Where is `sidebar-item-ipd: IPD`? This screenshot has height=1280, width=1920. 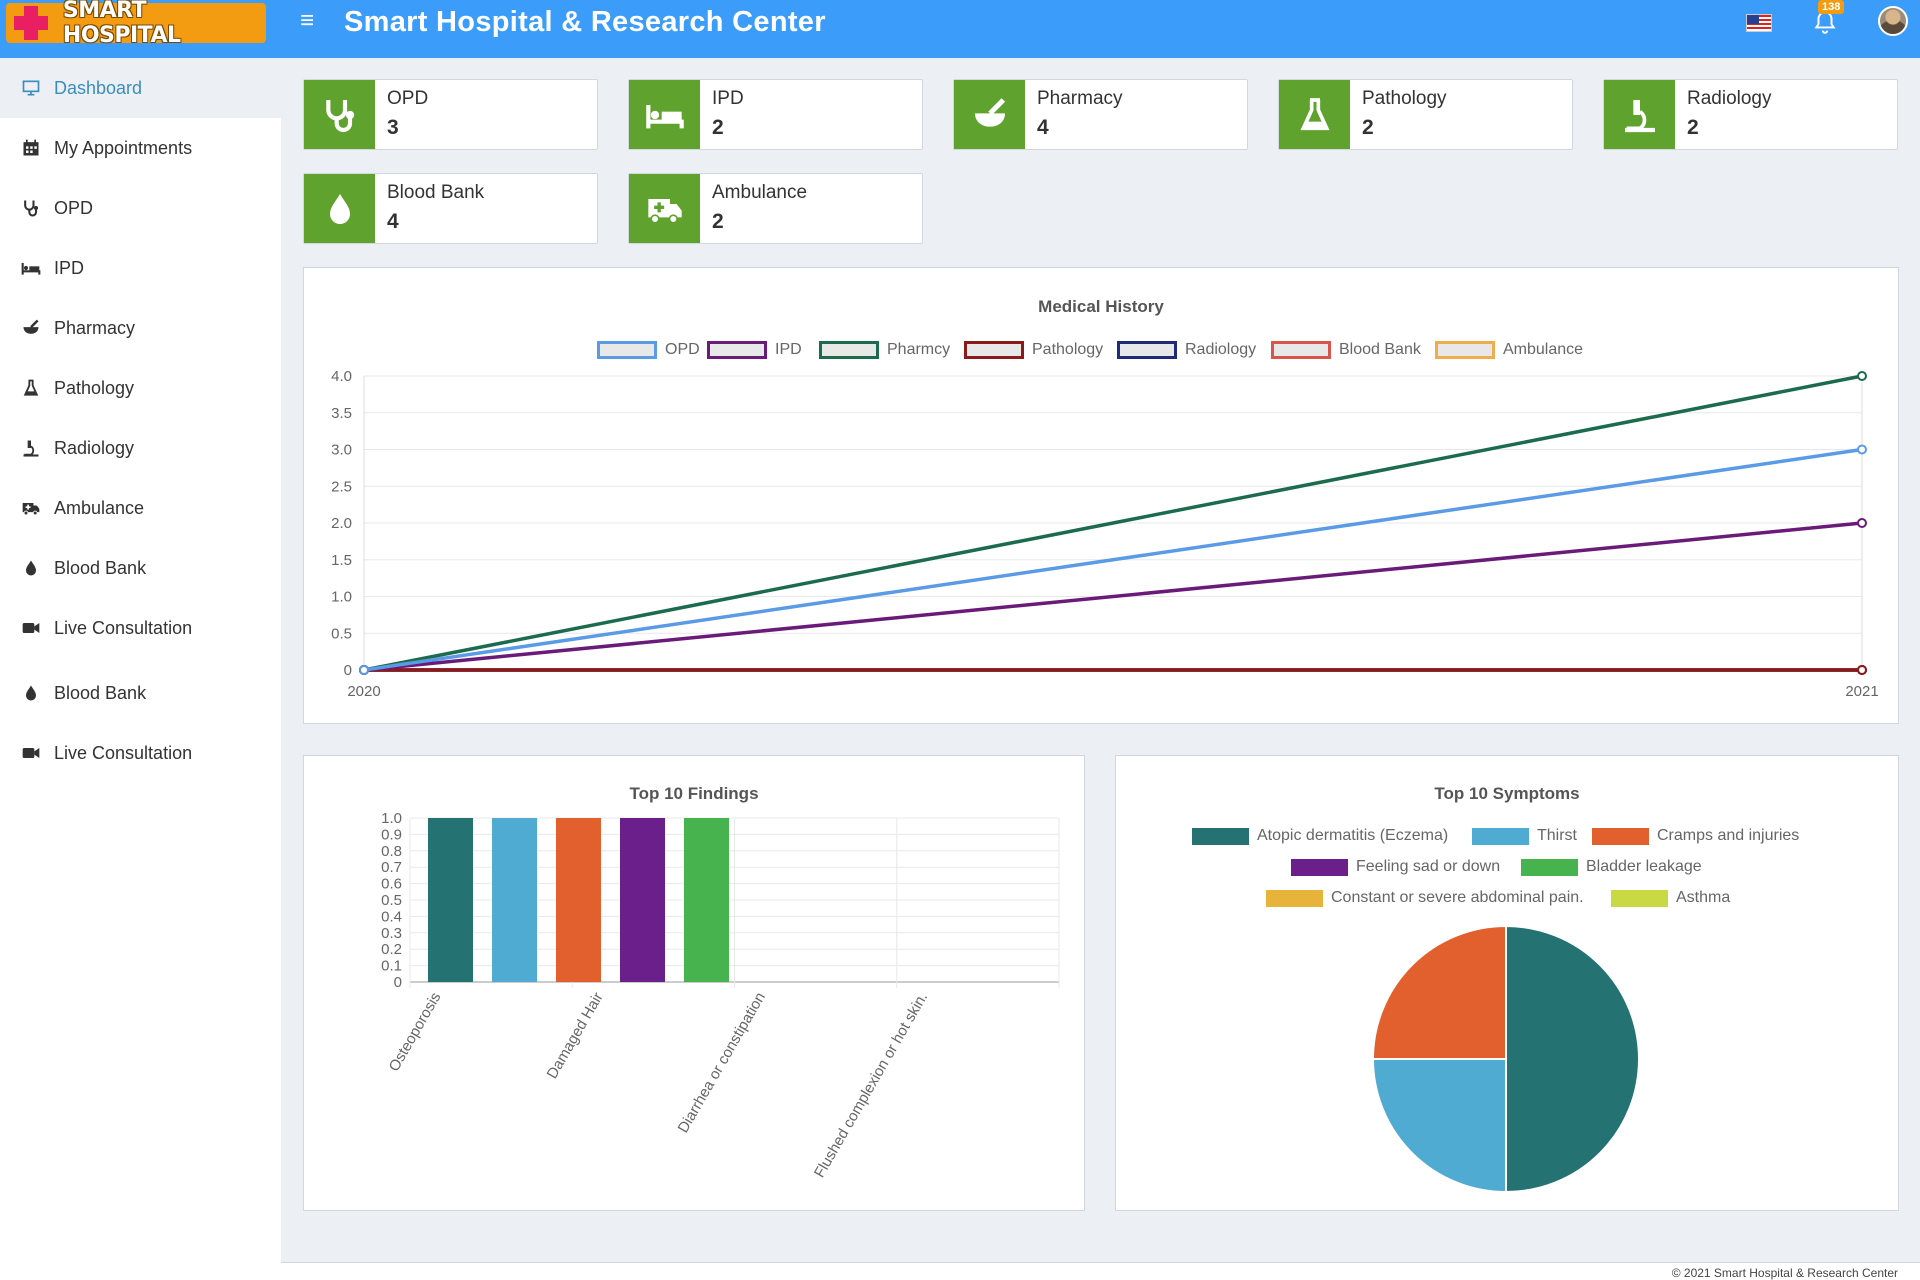
sidebar-item-ipd: IPD is located at coordinates (140, 268).